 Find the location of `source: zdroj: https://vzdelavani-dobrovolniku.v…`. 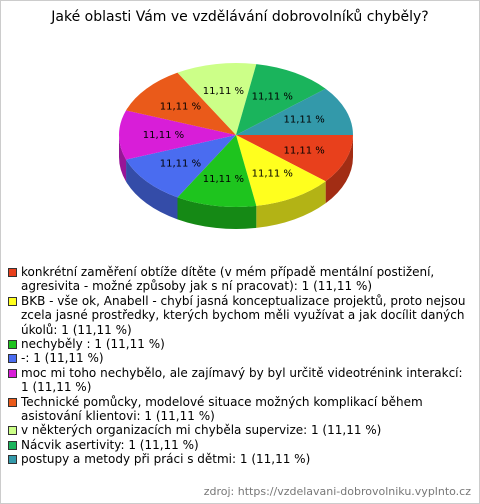

source: zdroj: https://vzdelavani-dobrovolniku.v… is located at coordinates (337, 491).